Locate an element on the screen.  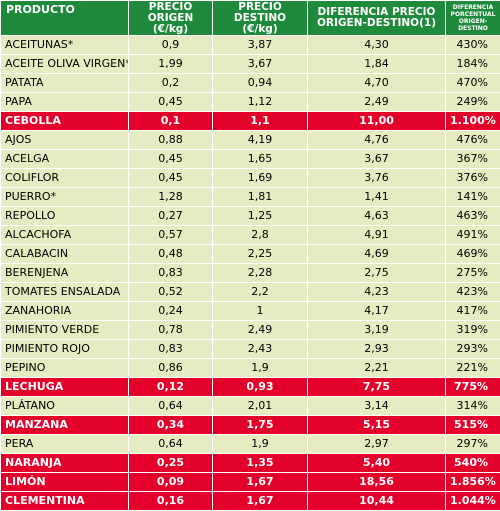
cell-price-difference: 2,93 is located at coordinates (377, 349).